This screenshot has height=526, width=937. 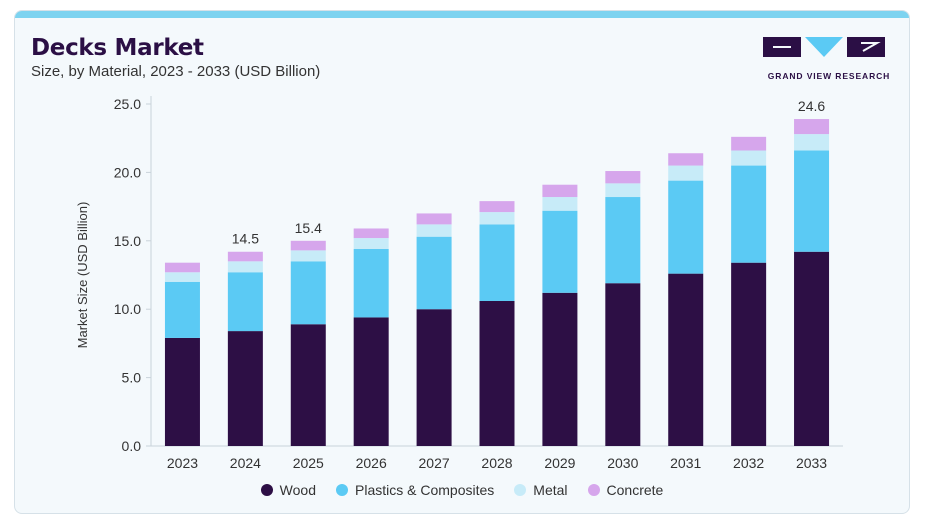 What do you see at coordinates (127, 241) in the screenshot?
I see `y-tick-label: 15.0` at bounding box center [127, 241].